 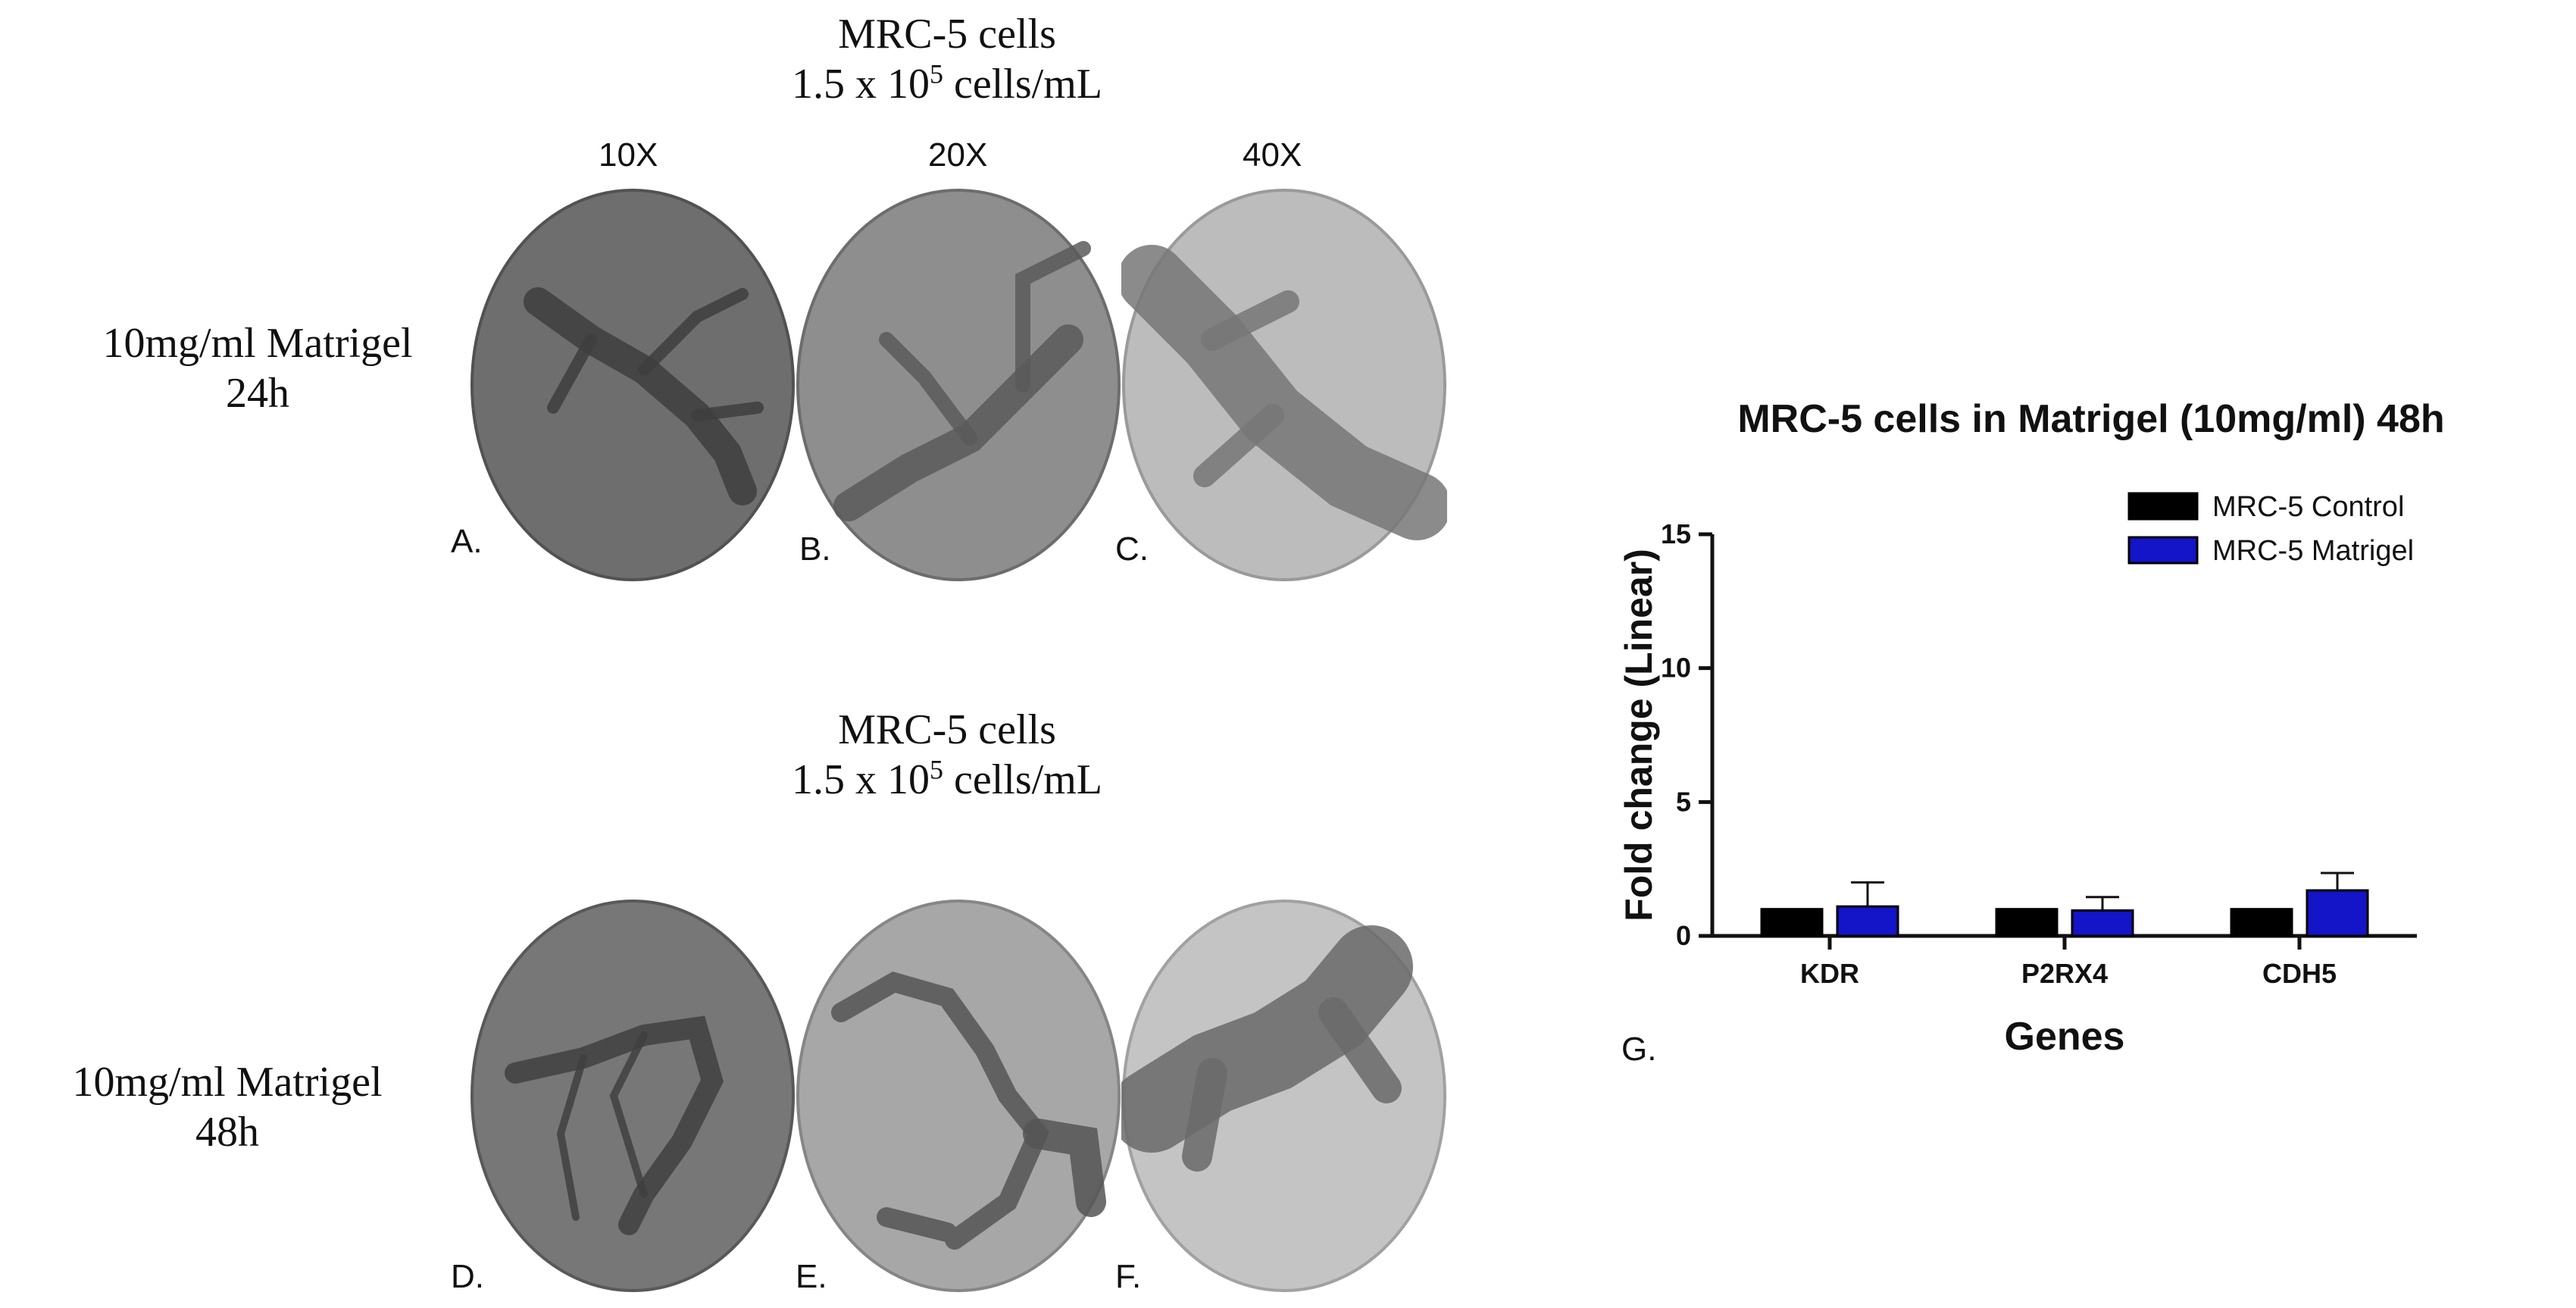 What do you see at coordinates (2308, 507) in the screenshot?
I see `legend-label: MRC-5 Control` at bounding box center [2308, 507].